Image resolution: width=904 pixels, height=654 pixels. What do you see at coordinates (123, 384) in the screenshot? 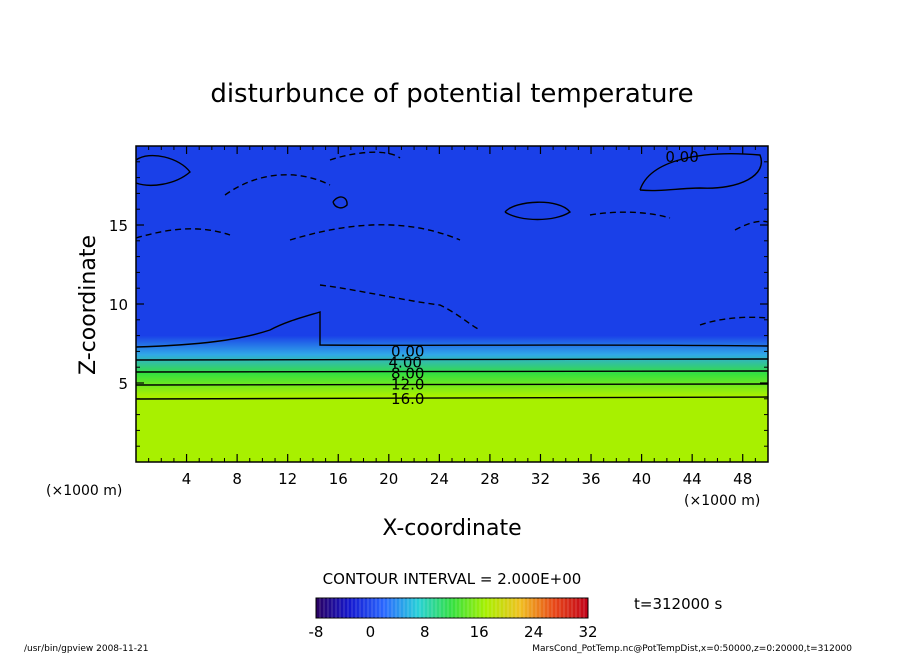
I see `y-tick-label: 5` at bounding box center [123, 384].